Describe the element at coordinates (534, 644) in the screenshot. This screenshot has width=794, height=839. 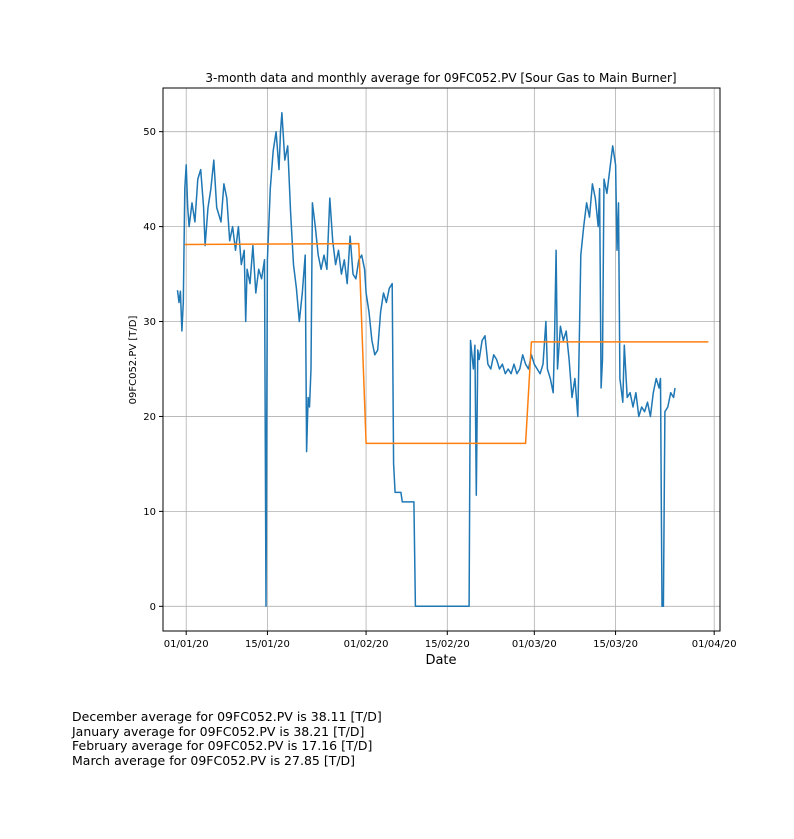
I see `x-tick-label: 01/03/20` at that location.